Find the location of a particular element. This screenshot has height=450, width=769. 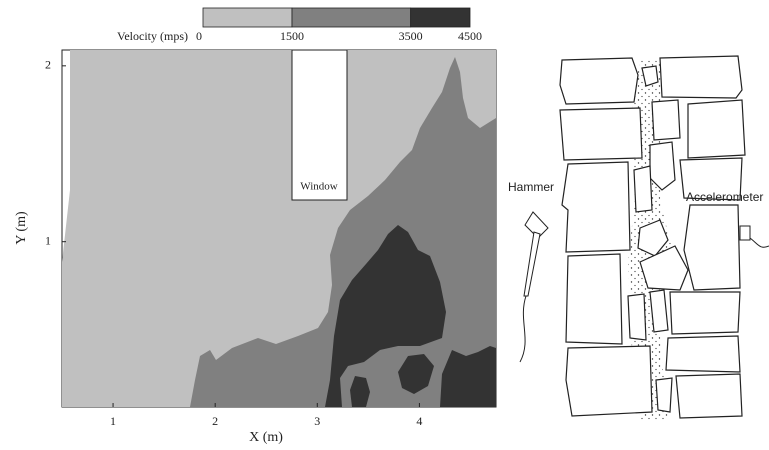

hammer-icon is located at coordinates (534, 287).